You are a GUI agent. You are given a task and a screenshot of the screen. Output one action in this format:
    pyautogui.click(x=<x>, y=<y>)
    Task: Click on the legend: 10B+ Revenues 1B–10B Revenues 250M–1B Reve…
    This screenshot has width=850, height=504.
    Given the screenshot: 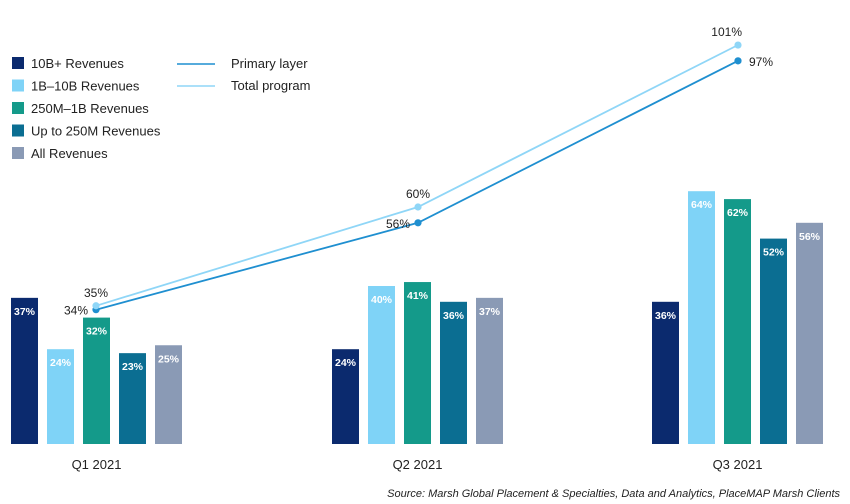 What is the action you would take?
    pyautogui.click(x=161, y=108)
    